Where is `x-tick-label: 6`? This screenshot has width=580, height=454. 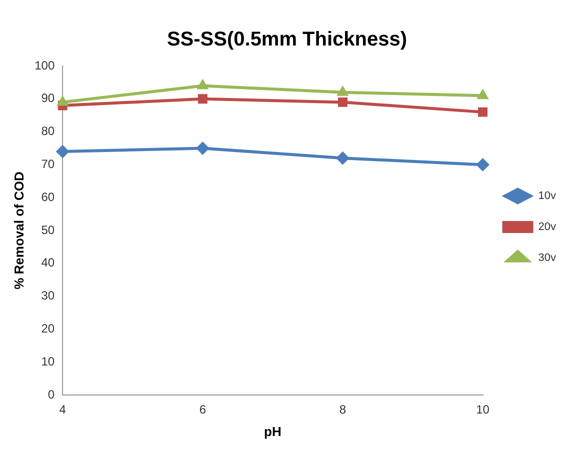 x-tick-label: 6 is located at coordinates (202, 409).